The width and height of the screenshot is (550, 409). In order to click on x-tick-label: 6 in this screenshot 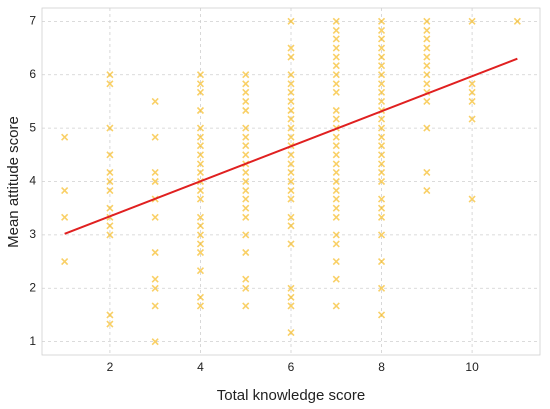, I will do `click(291, 367)`.